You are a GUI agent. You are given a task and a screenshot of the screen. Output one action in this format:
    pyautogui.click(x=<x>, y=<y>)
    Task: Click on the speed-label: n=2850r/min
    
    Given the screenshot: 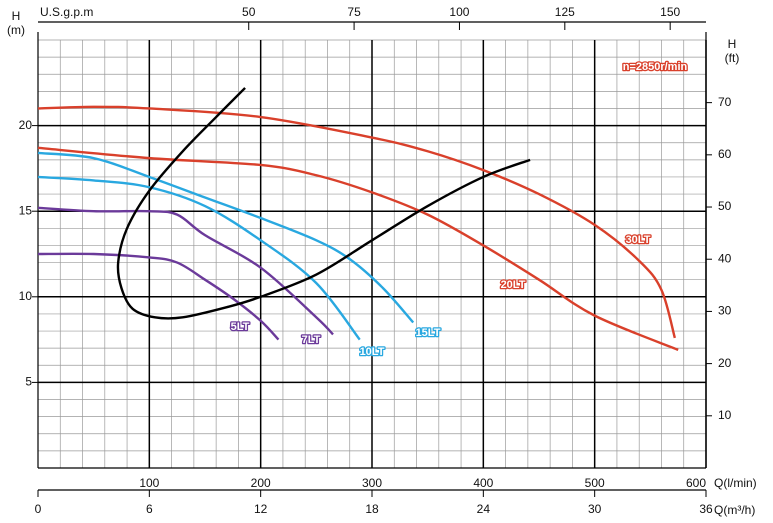 What is the action you would take?
    pyautogui.click(x=655, y=67)
    